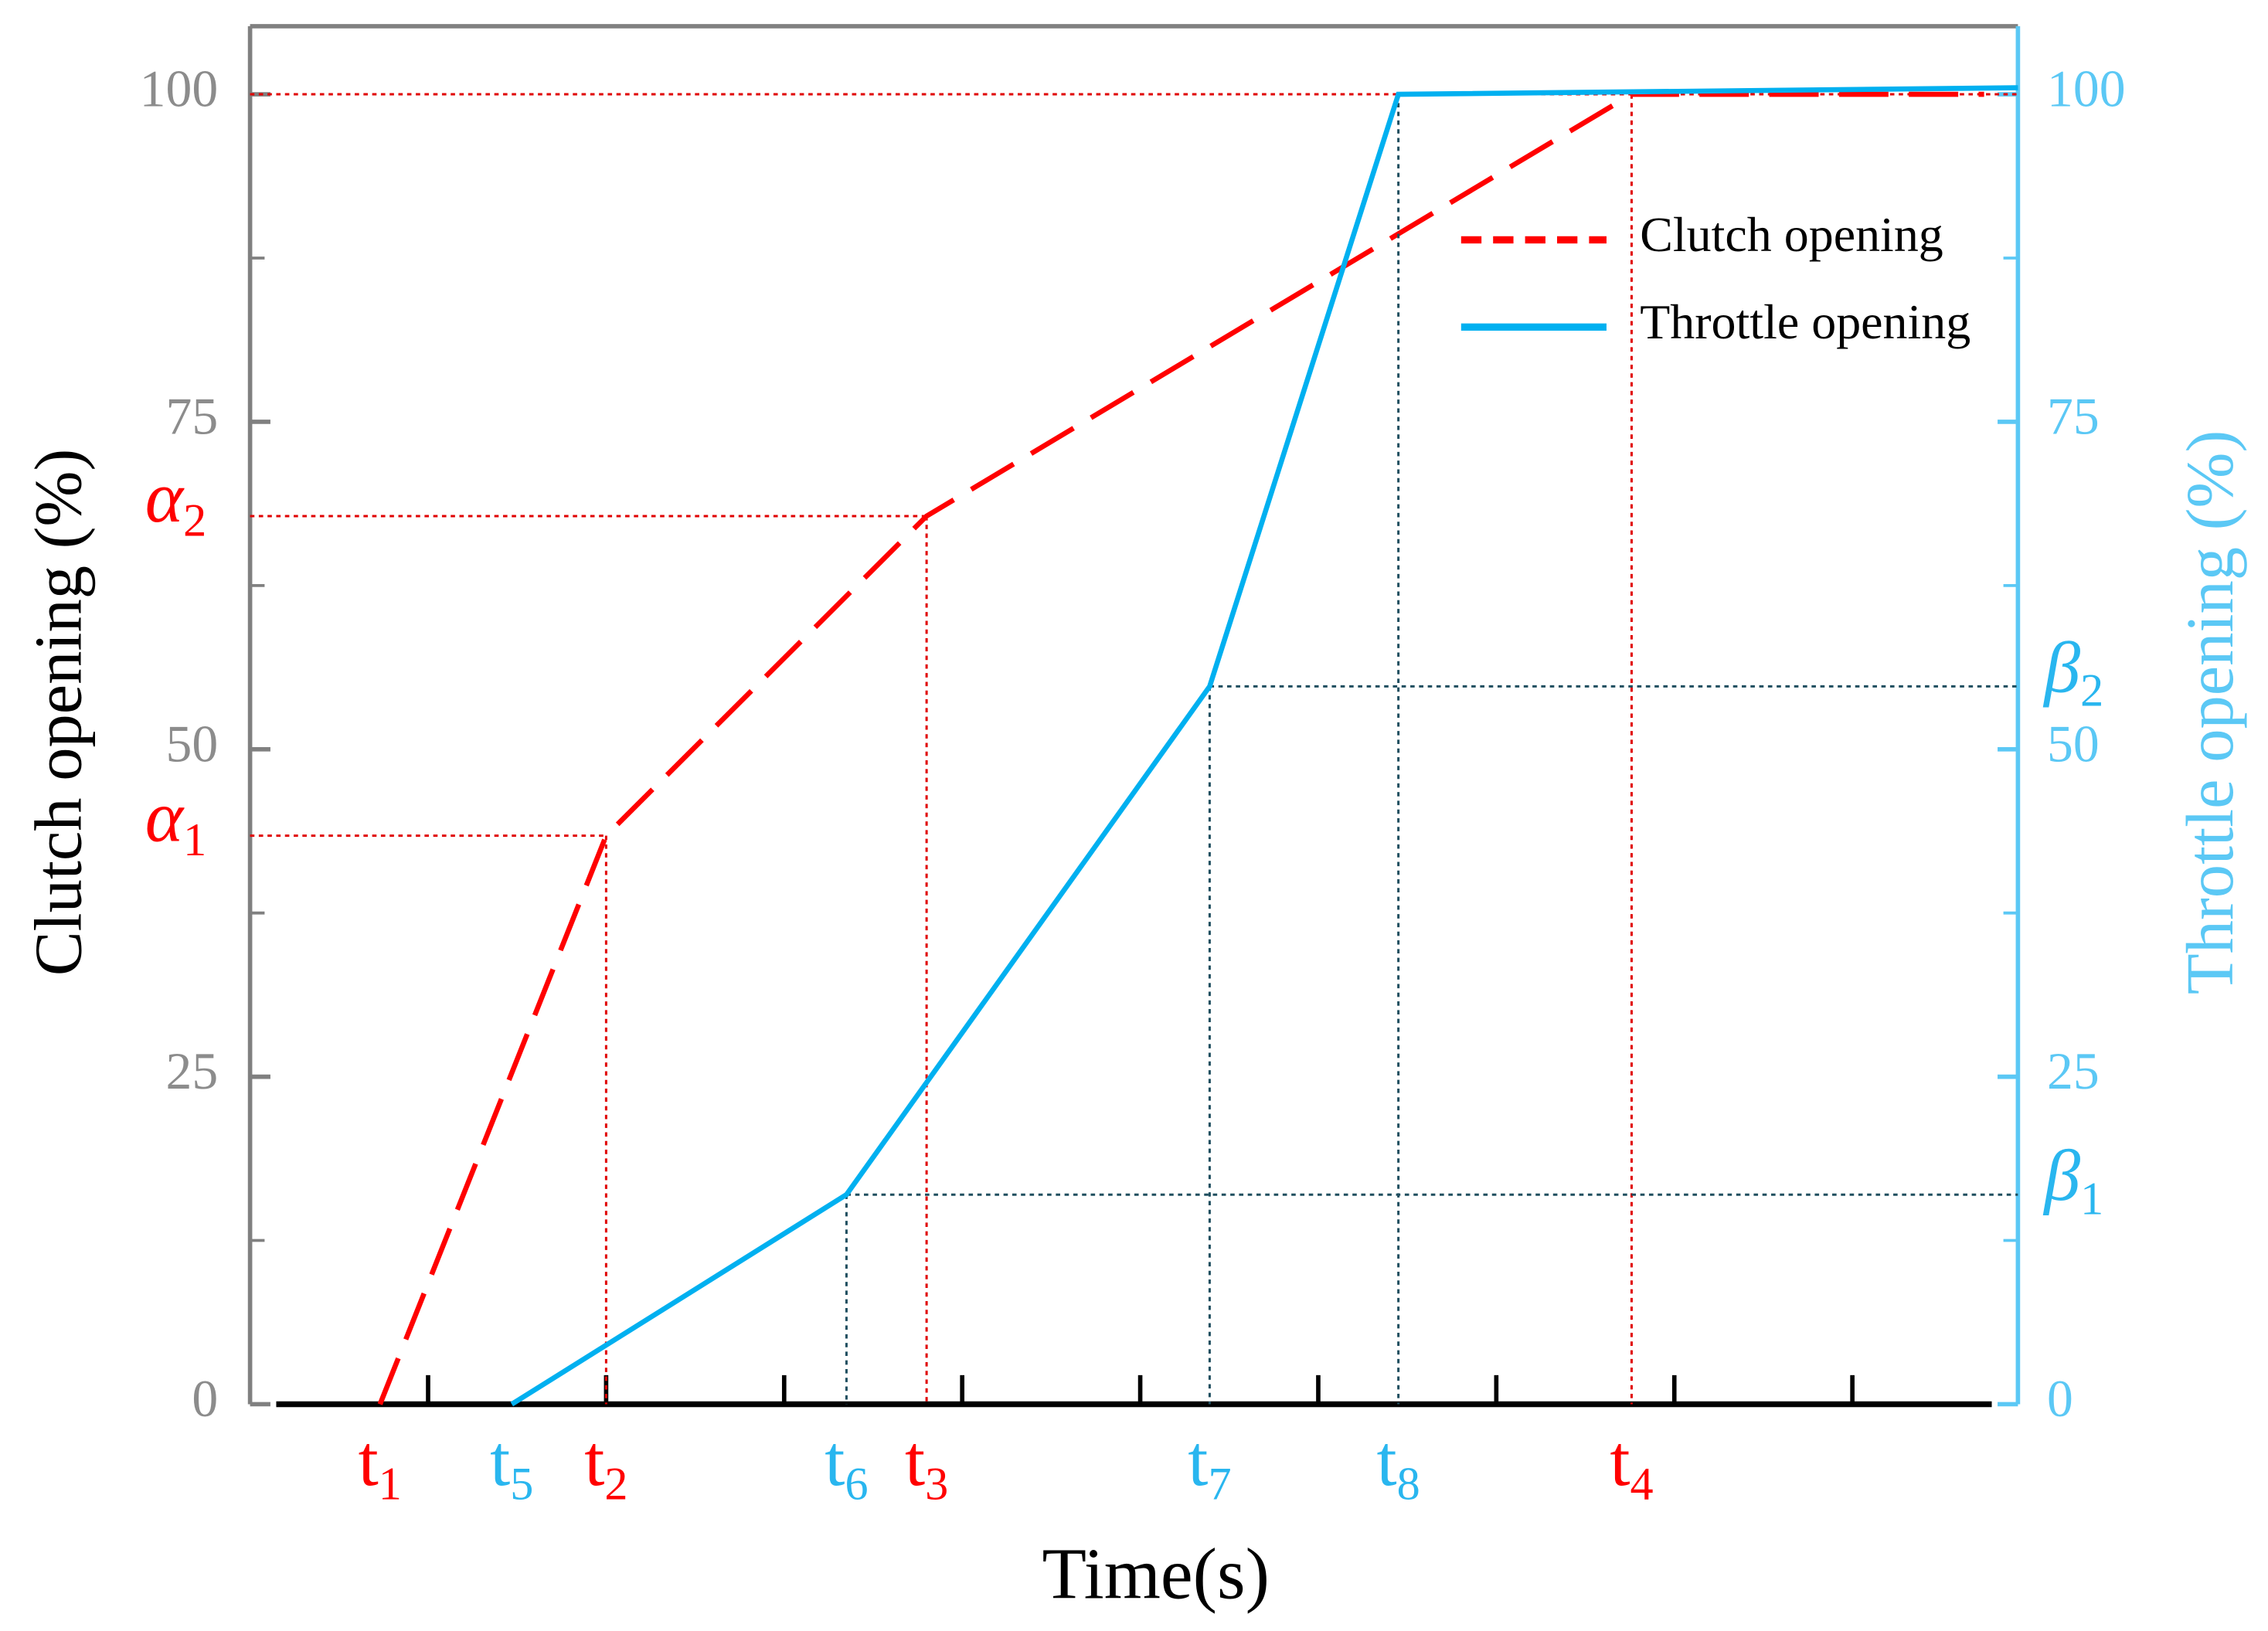 The width and height of the screenshot is (2268, 1631). I want to click on y2-tick-label: 0, so click(2060, 1399).